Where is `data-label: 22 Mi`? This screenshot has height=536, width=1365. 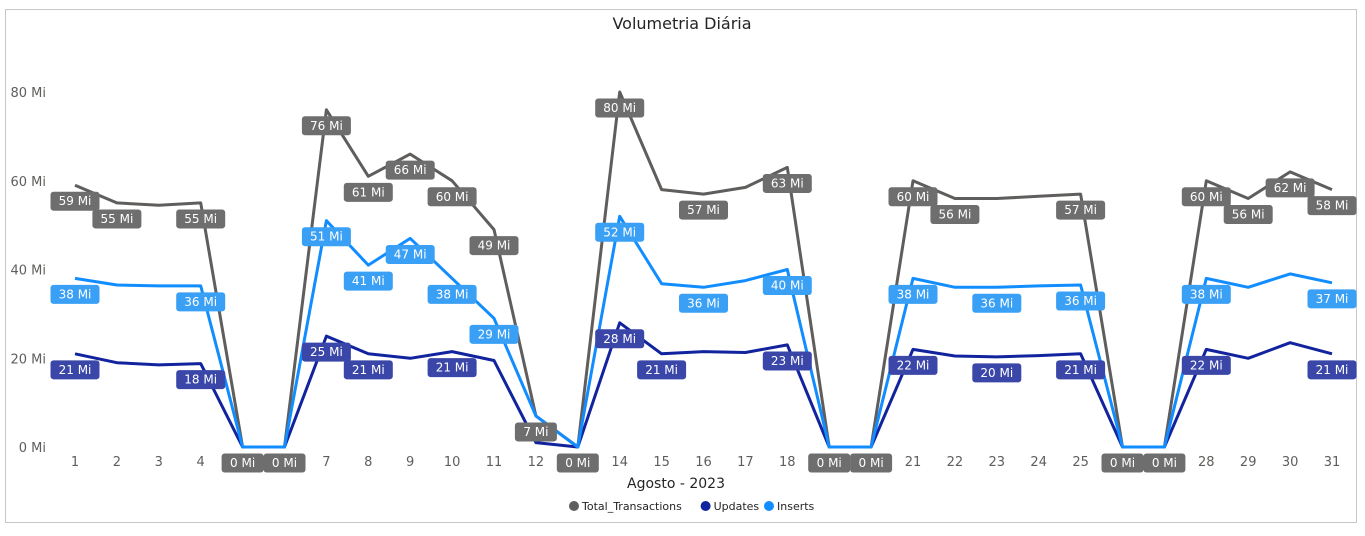 data-label: 22 Mi is located at coordinates (913, 365).